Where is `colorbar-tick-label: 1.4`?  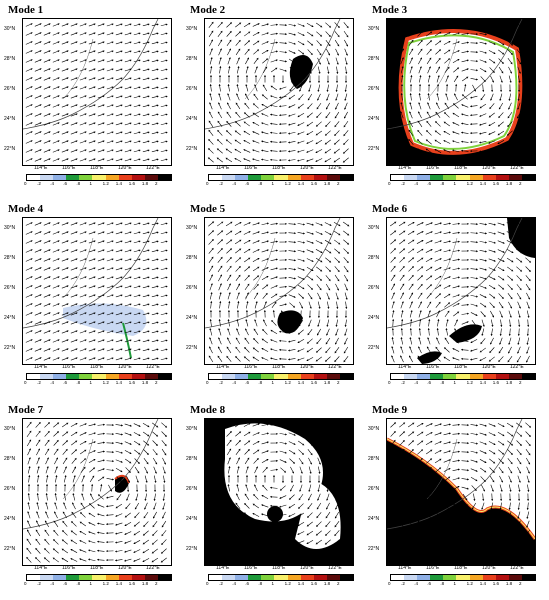 colorbar-tick-label: 1.4 is located at coordinates (118, 183).